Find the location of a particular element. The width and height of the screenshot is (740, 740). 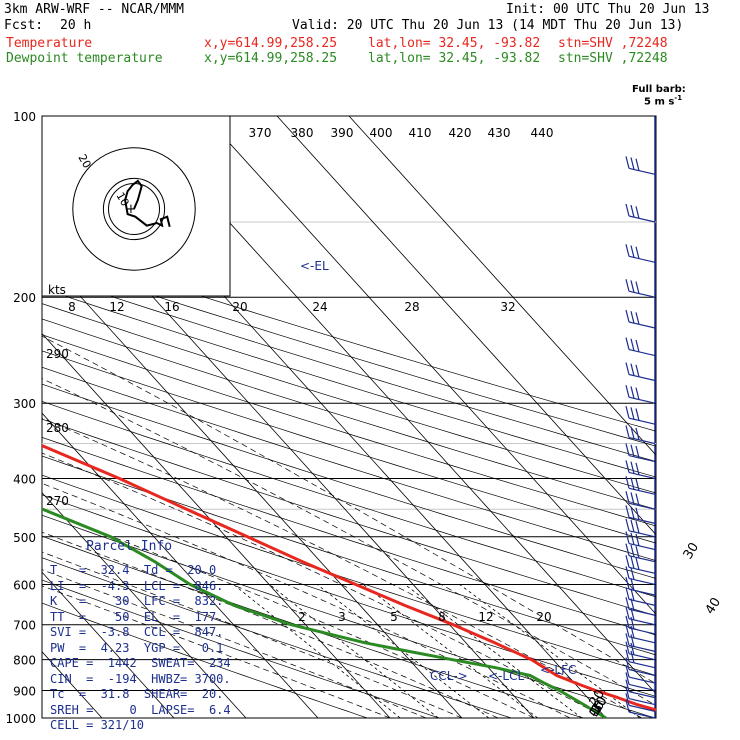

theta-label: 390 is located at coordinates (342, 133).